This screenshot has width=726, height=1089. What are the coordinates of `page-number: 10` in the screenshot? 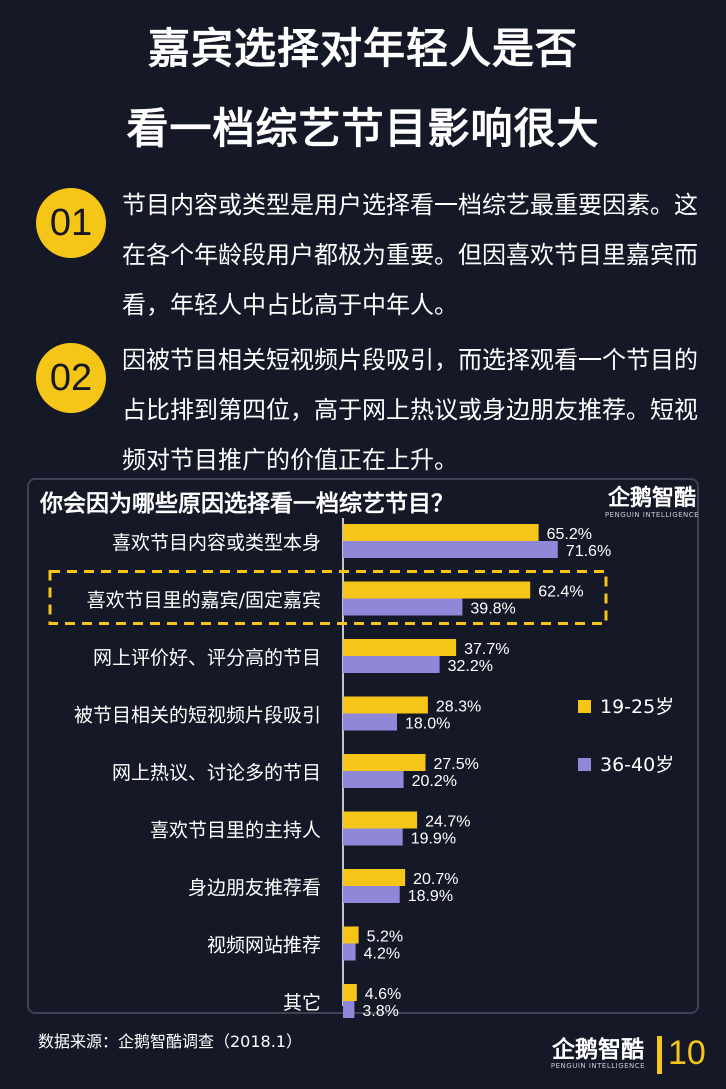 It's located at (687, 1053).